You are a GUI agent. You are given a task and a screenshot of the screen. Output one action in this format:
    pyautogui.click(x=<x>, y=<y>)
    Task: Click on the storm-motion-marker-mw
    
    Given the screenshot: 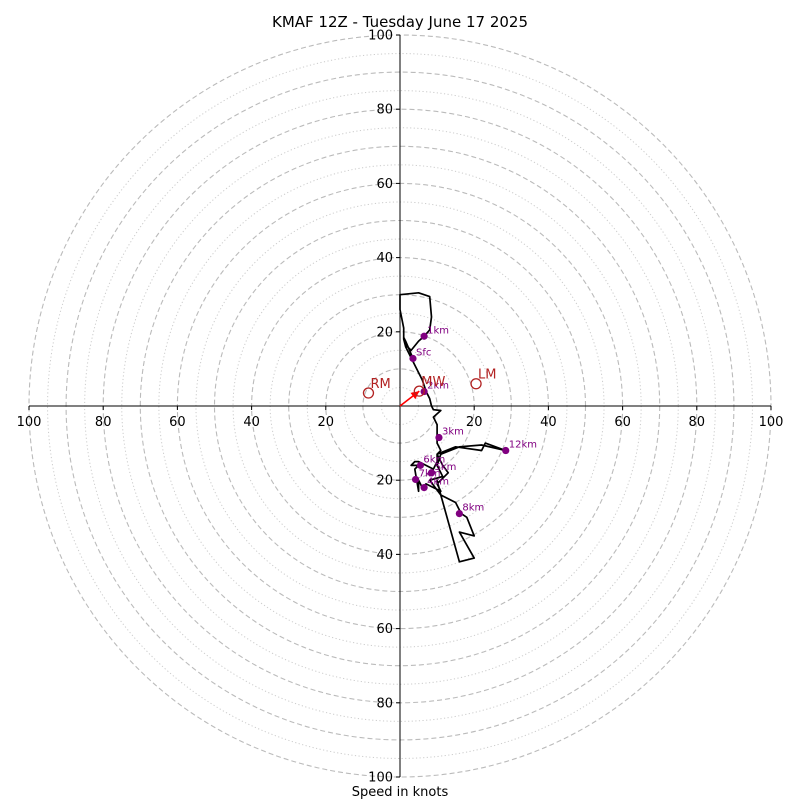 What is the action you would take?
    pyautogui.click(x=419, y=391)
    